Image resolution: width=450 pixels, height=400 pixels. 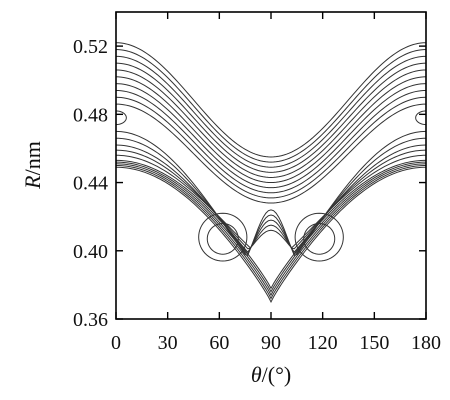 I want to click on y-tick-label: 0.40, so click(x=90, y=252).